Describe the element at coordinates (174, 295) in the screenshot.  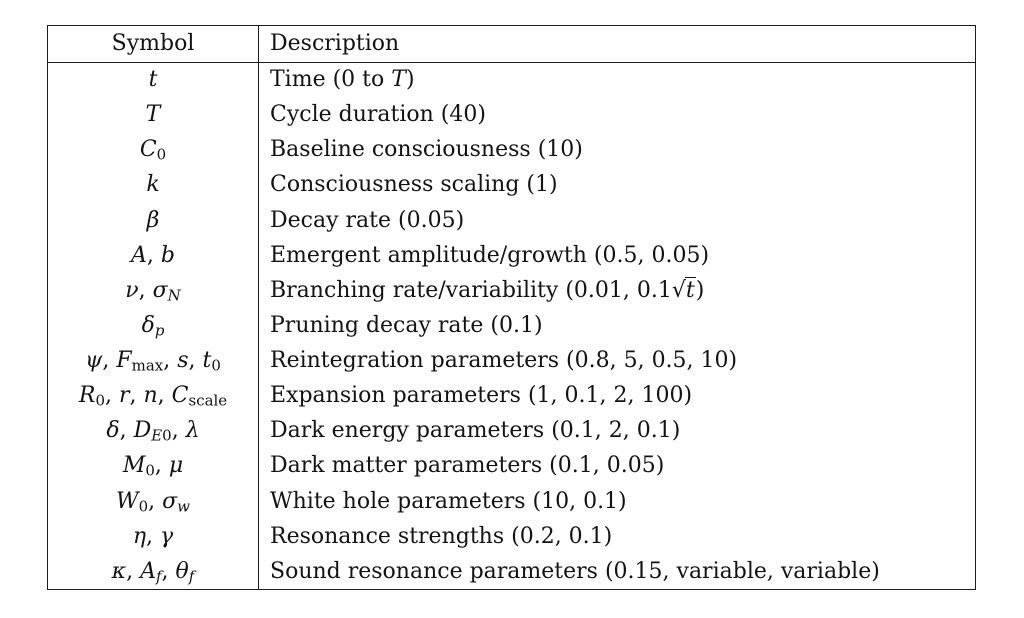
I see `math-subscript: N` at that location.